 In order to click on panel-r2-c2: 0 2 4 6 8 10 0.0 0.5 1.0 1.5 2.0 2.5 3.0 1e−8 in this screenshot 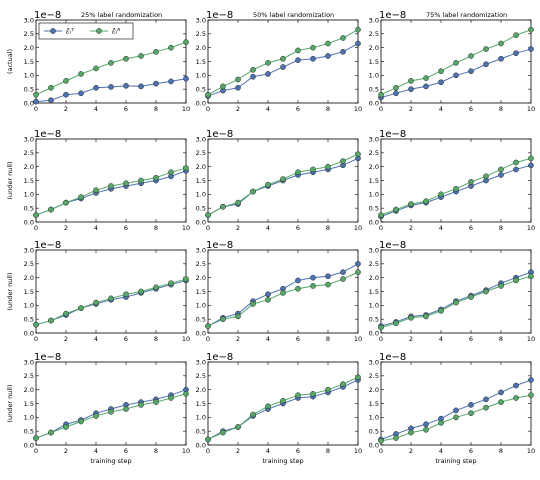, I will do `click(452, 291)`.